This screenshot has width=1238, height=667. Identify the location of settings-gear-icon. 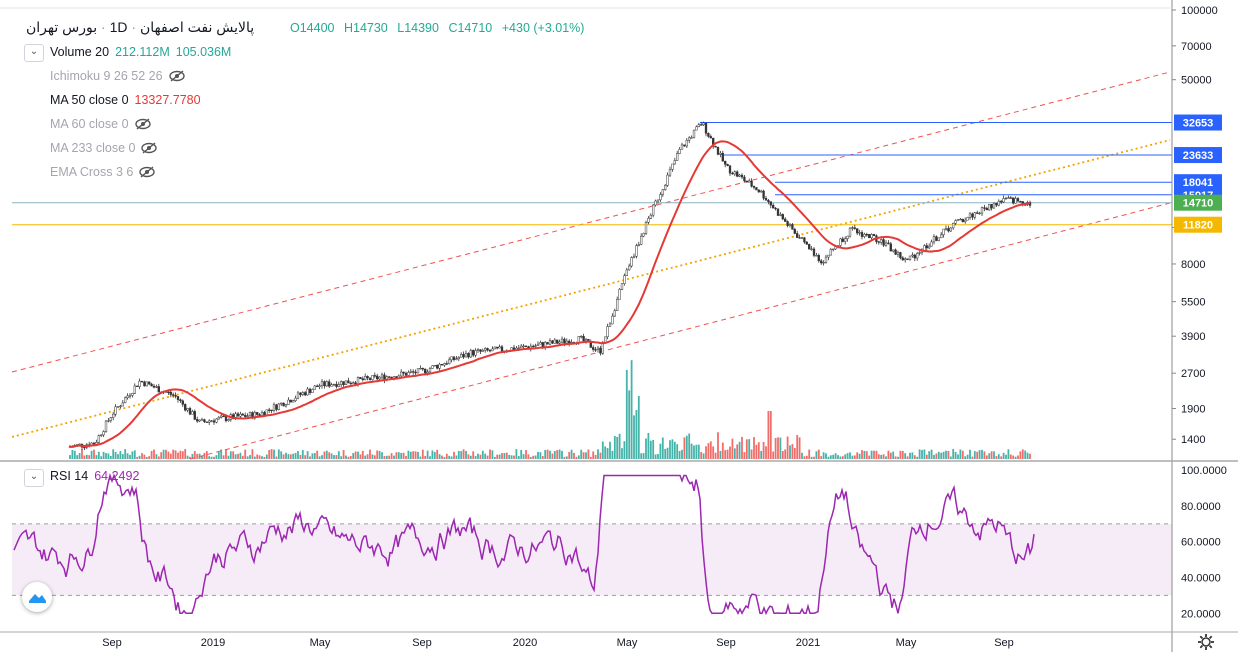
(1206, 642).